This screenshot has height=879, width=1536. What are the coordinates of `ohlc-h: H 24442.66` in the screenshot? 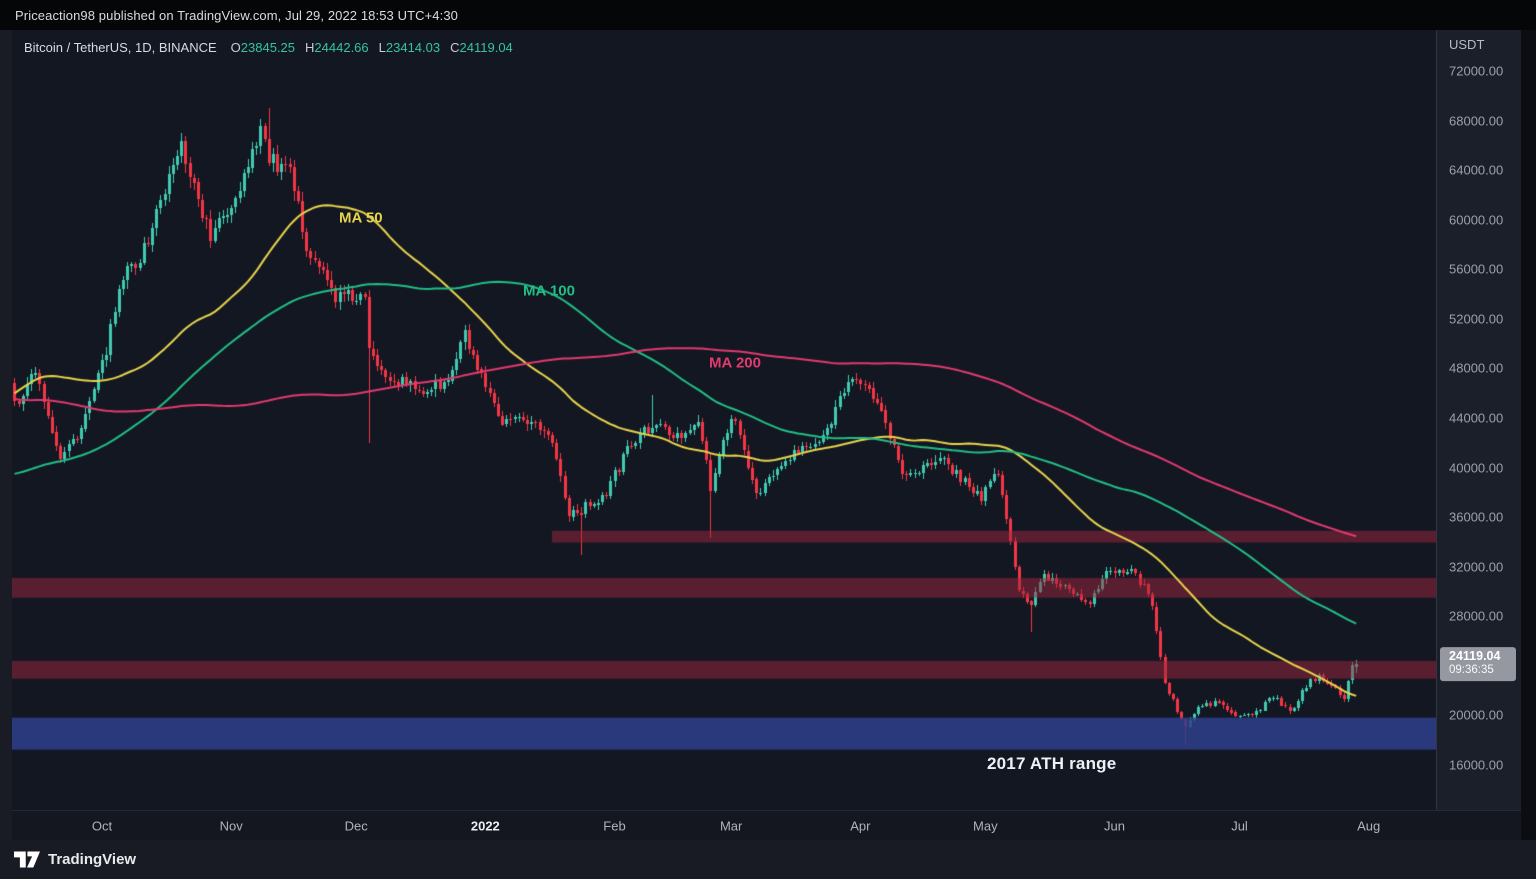 It's located at (337, 47).